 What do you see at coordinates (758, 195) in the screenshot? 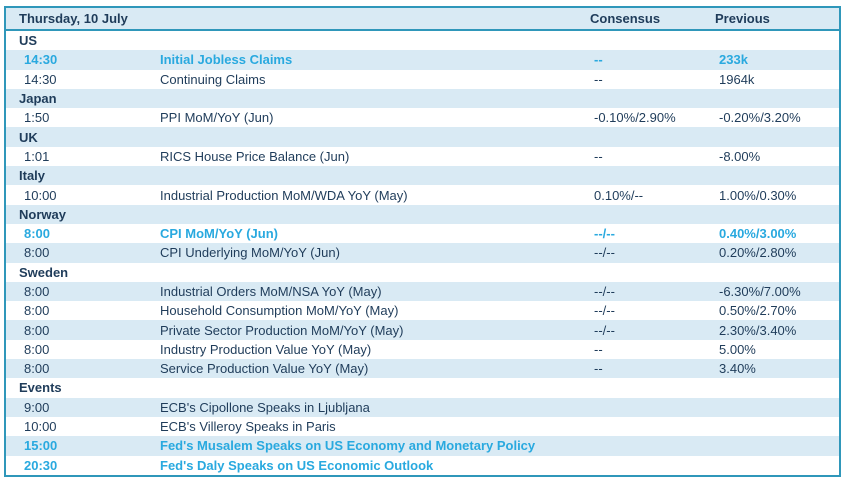
I see `event-previous: 1.00%/0.30%` at bounding box center [758, 195].